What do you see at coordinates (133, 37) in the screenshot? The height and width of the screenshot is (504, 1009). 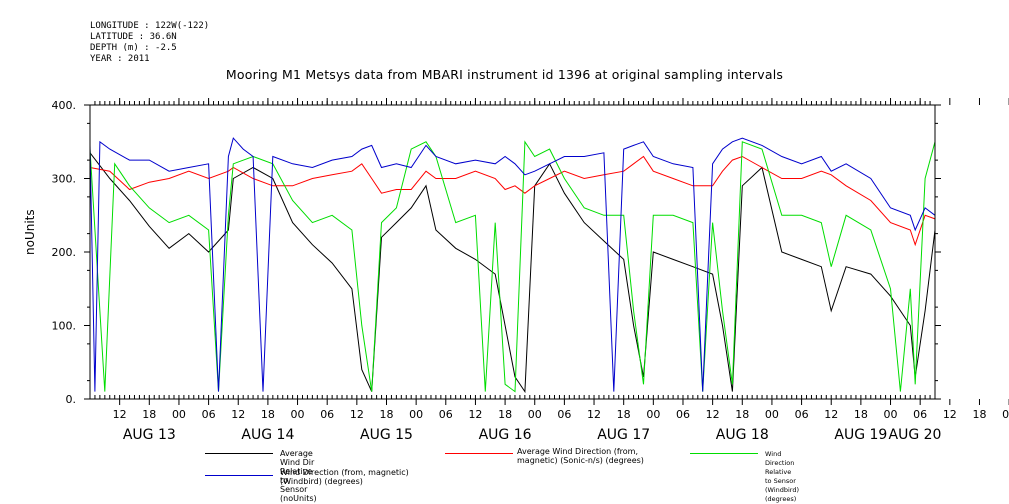 I see `meta-latitude: LATITUDE : 36.6N` at bounding box center [133, 37].